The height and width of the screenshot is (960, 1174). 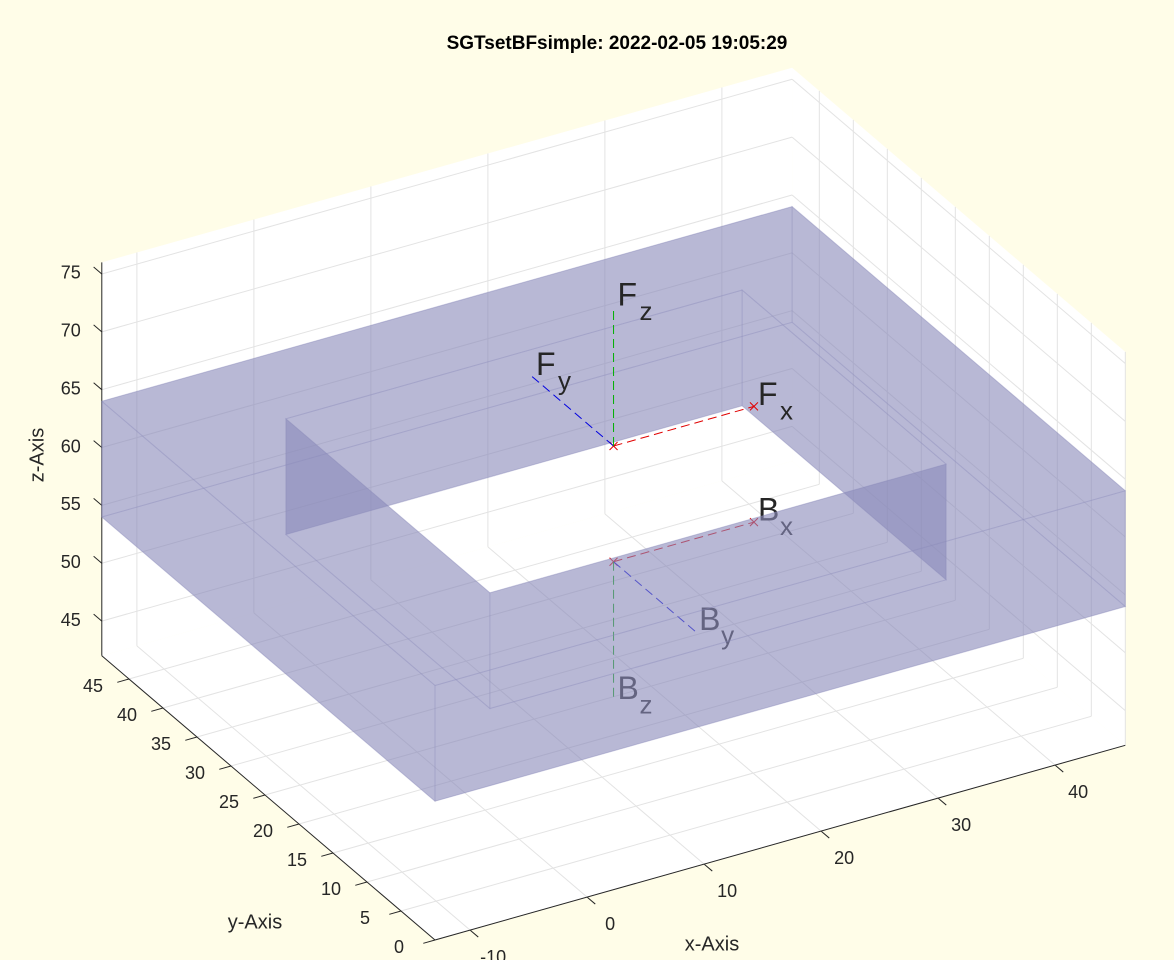 I want to click on z-tick-label: 70, so click(x=71, y=331).